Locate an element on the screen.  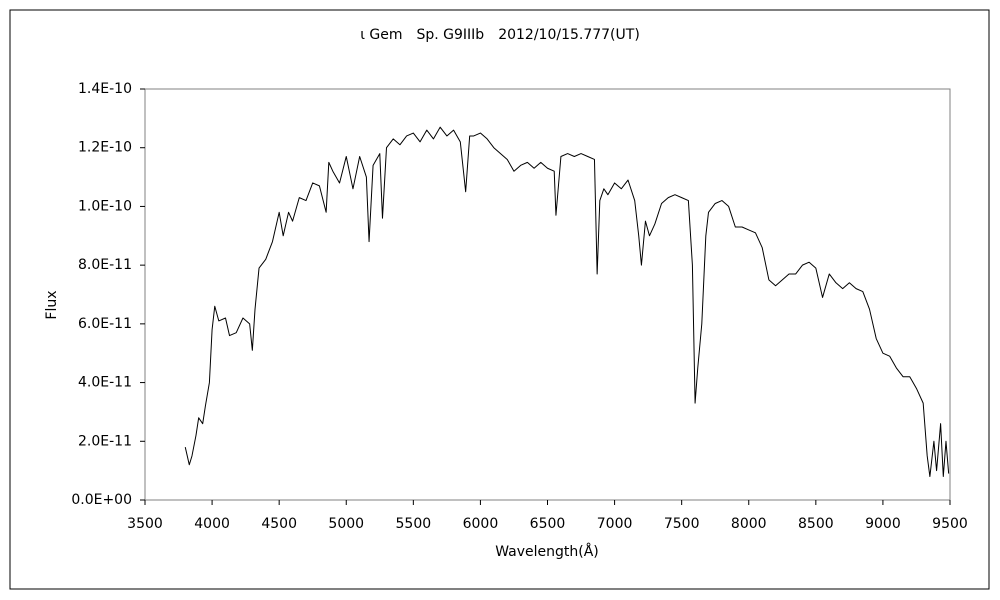
x-tick-label: 8500 is located at coordinates (816, 524).